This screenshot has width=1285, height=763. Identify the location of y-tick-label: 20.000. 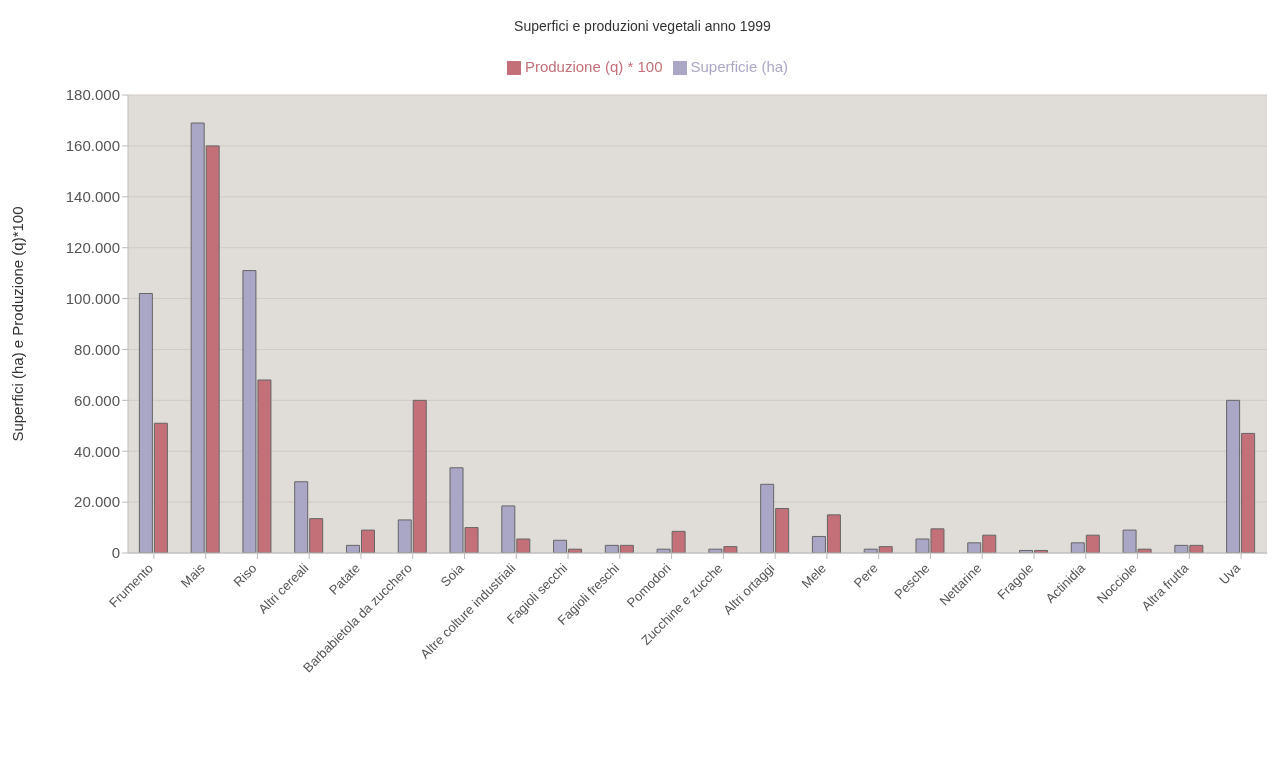
(97, 502).